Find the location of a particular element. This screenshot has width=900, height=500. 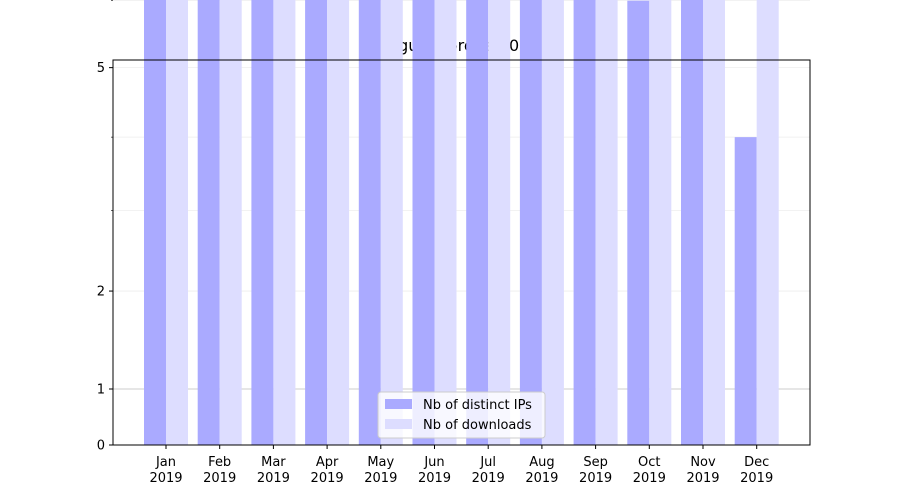

legend-box is located at coordinates (461, 415).